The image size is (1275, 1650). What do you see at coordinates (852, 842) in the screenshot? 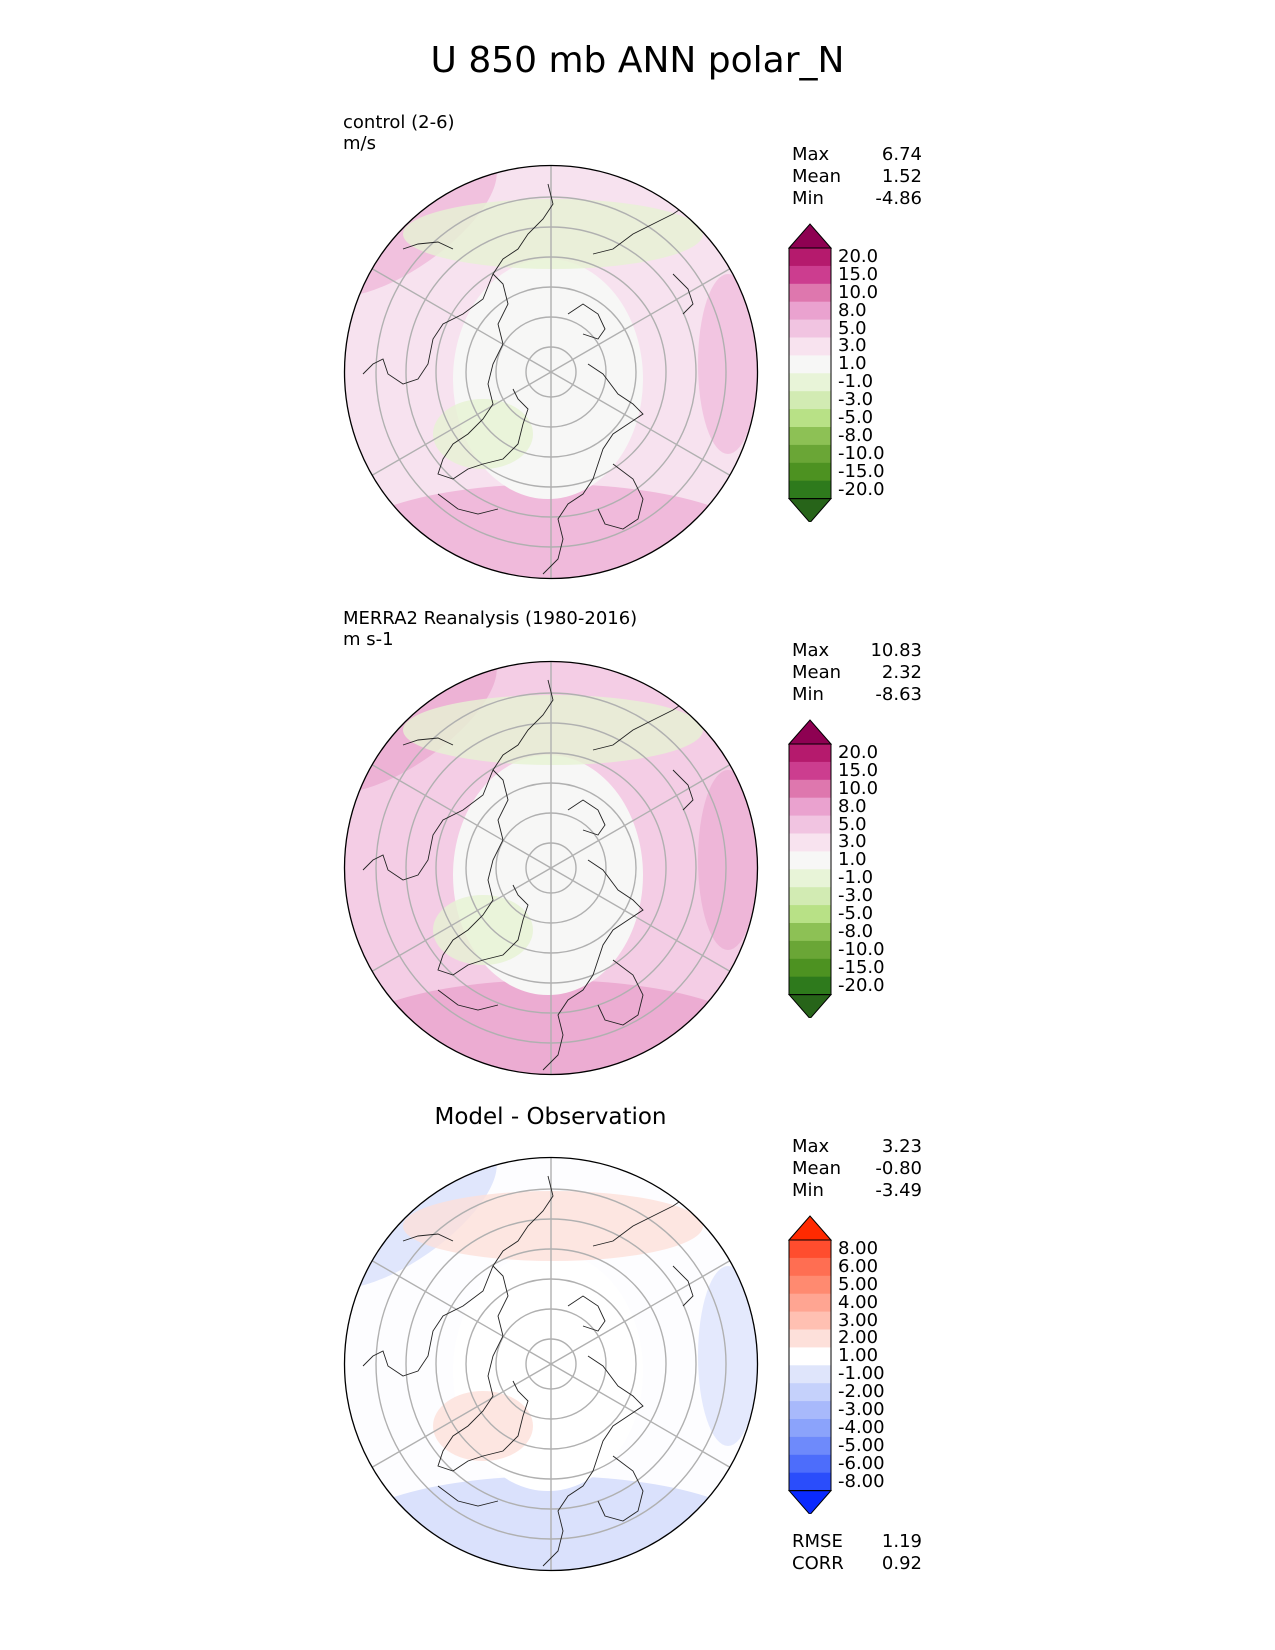
I see `colorbar-tick-label: 3.0` at bounding box center [852, 842].